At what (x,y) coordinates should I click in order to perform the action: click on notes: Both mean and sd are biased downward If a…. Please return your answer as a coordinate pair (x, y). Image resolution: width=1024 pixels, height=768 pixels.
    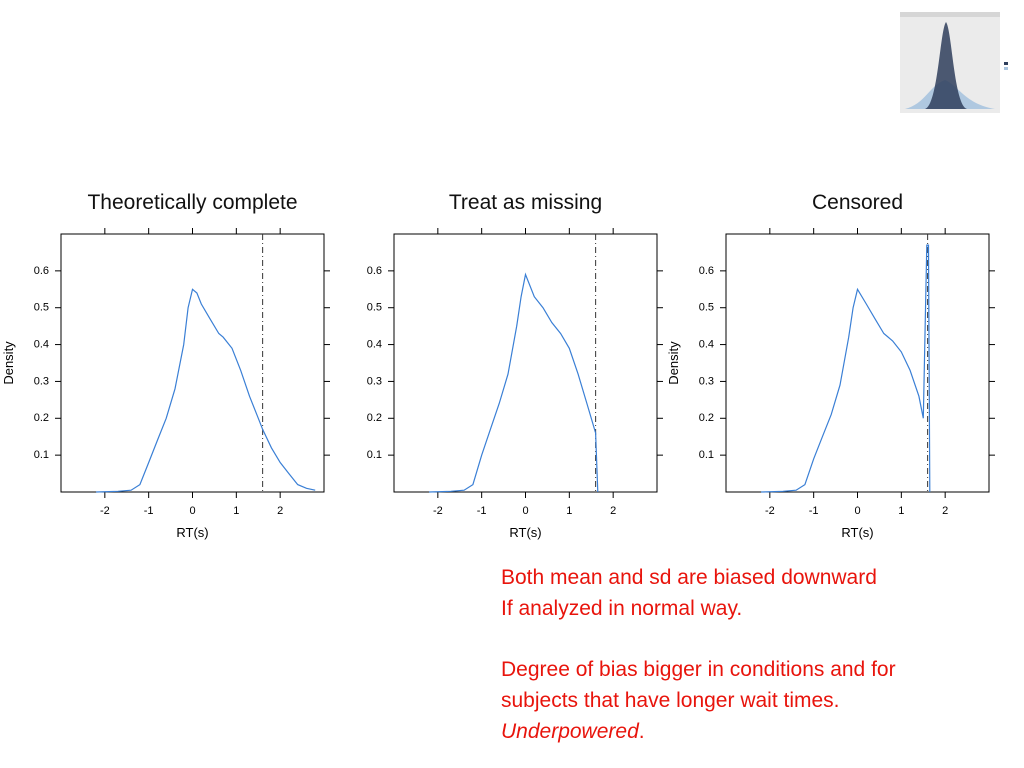
    Looking at the image, I should click on (698, 654).